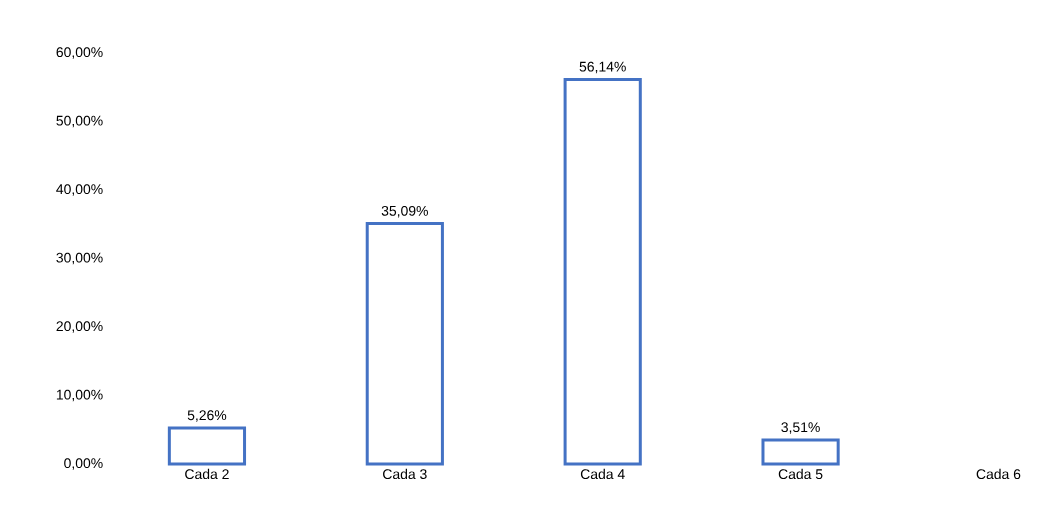 This screenshot has height=506, width=1040. I want to click on x-tick-label: Cada 5, so click(800, 474).